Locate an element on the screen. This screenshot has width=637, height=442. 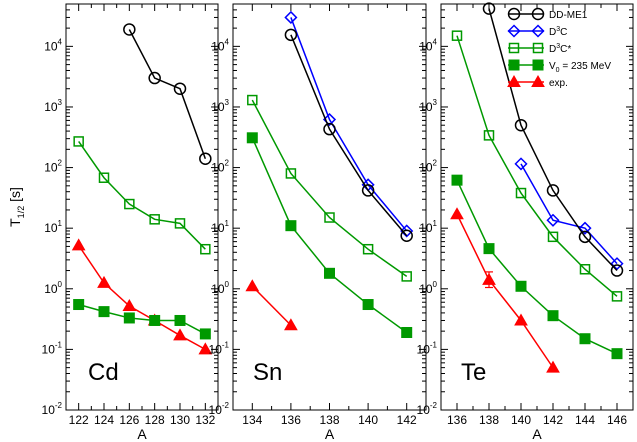
x-tick-label: 144 is located at coordinates (585, 420).